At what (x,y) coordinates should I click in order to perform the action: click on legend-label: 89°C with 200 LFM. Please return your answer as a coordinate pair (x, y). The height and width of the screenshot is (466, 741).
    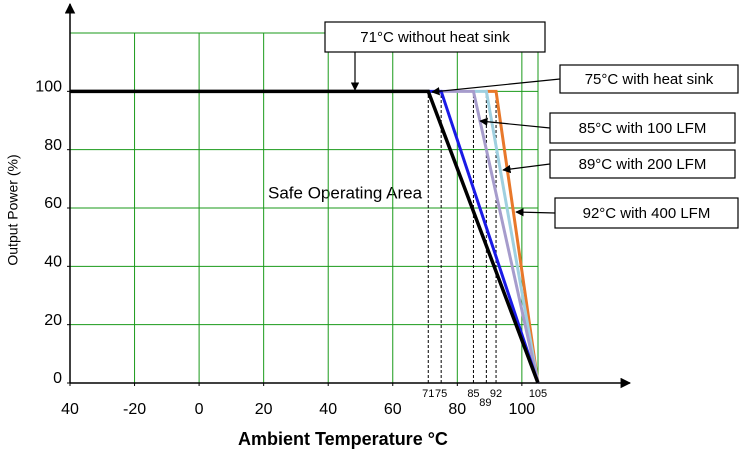
    Looking at the image, I should click on (643, 164).